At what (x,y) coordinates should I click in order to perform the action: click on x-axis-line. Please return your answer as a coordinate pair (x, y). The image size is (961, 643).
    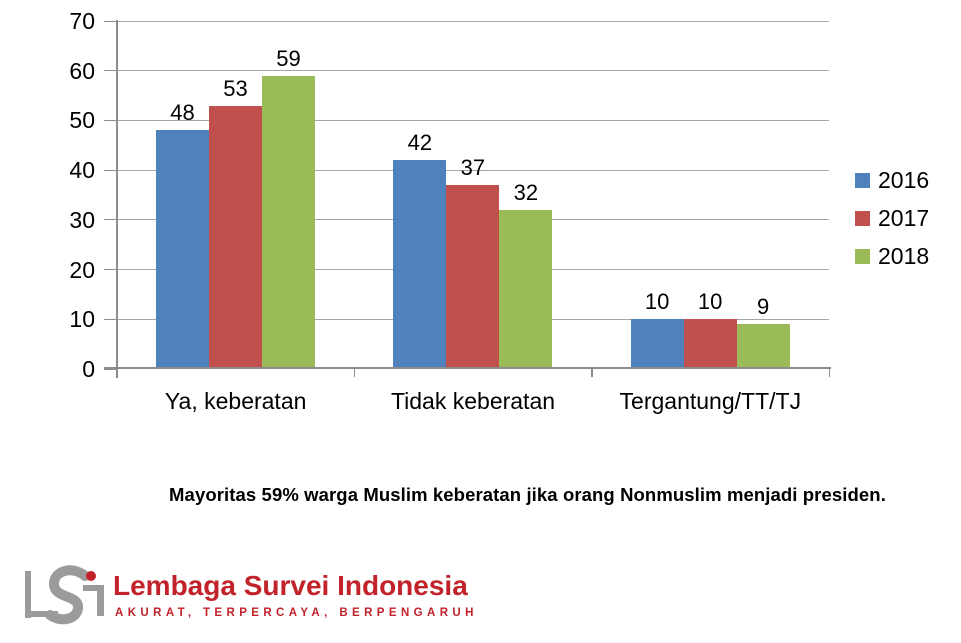
    Looking at the image, I should click on (467, 368).